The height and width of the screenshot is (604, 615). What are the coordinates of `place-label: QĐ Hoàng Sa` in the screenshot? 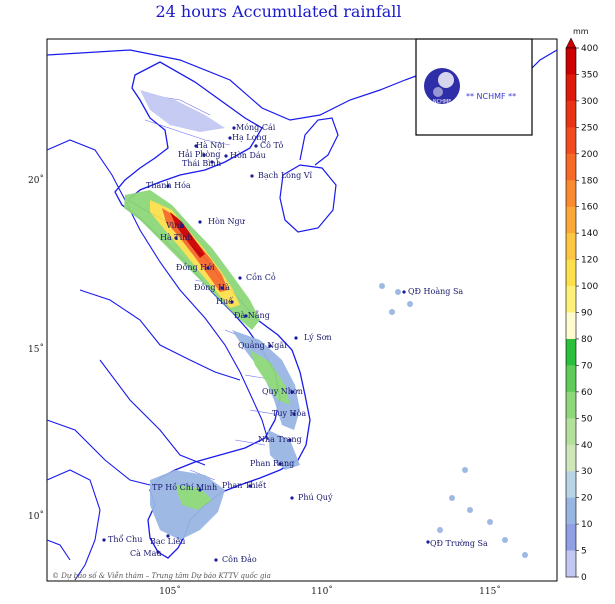 It's located at (435, 291).